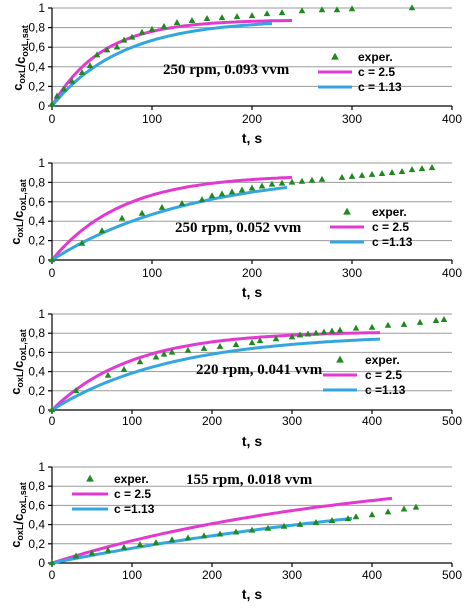 The width and height of the screenshot is (474, 614). I want to click on legend-label: c =1.13, so click(392, 242).